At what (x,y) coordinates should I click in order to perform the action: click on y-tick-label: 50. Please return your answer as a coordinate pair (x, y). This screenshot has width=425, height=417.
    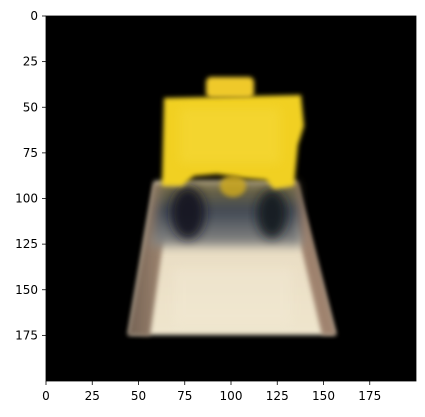
    Looking at the image, I should click on (30, 107).